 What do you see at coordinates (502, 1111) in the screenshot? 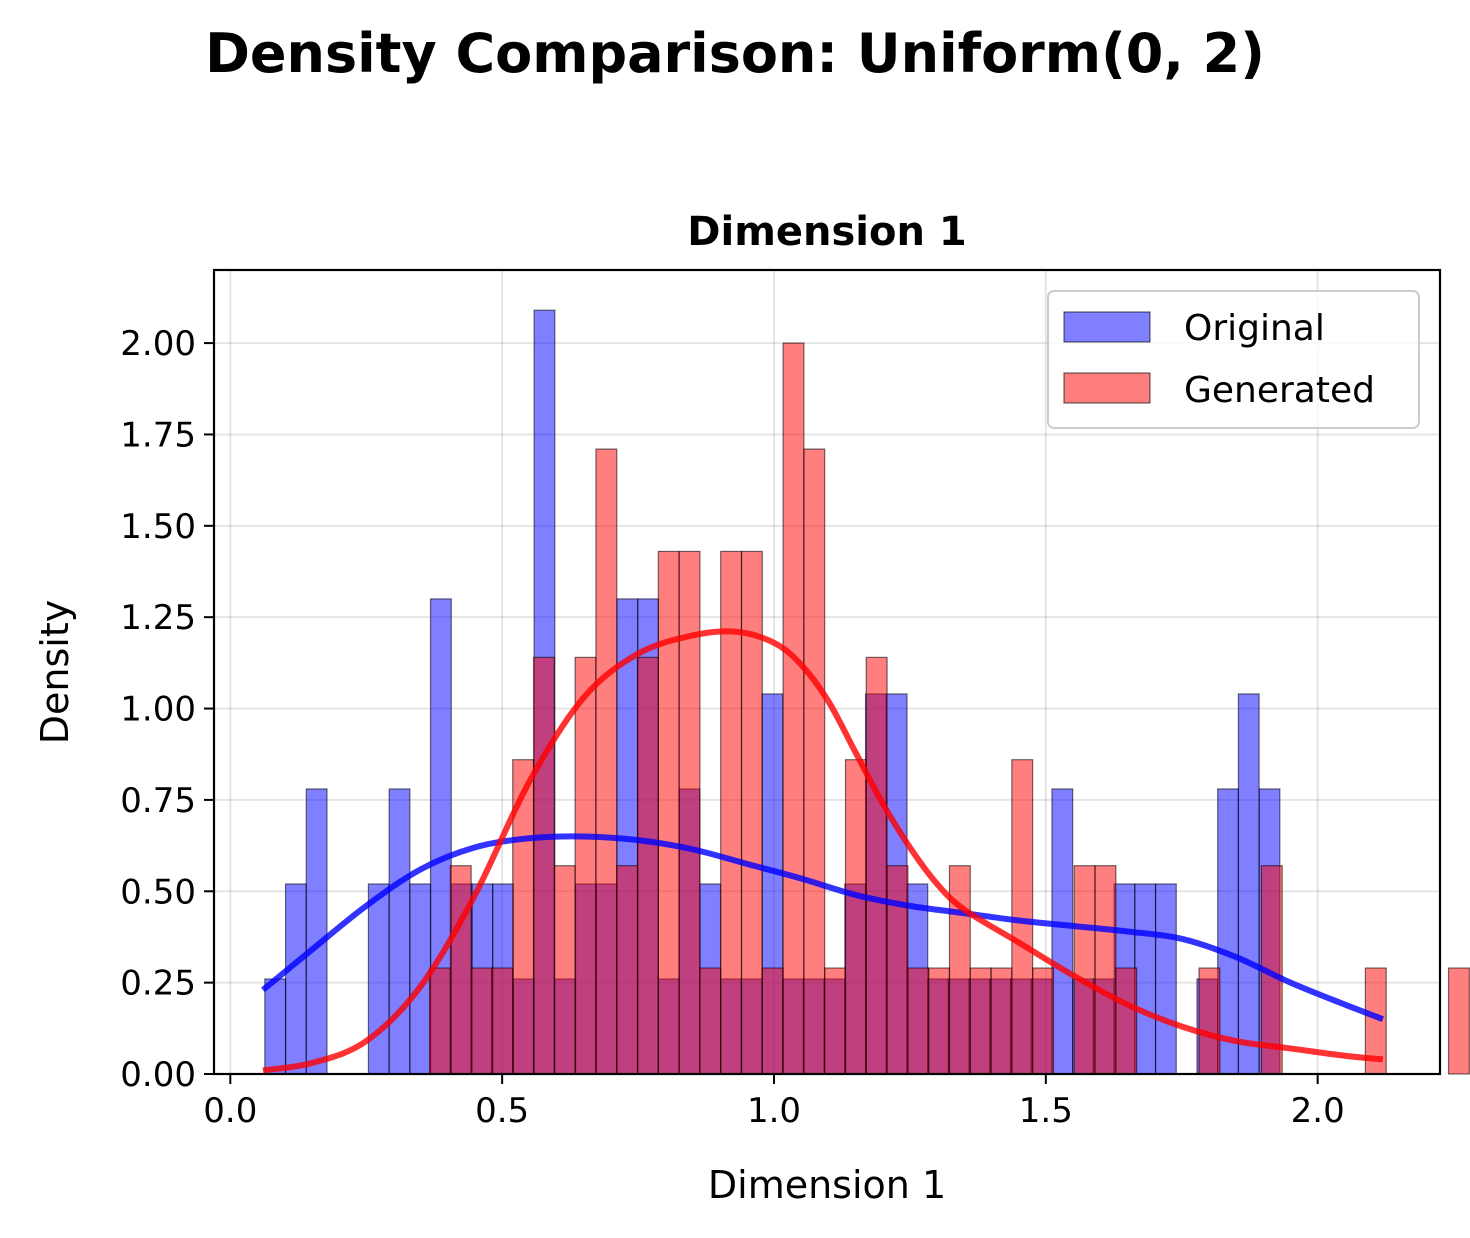
I see `x-tick-label-1: 0.5` at bounding box center [502, 1111].